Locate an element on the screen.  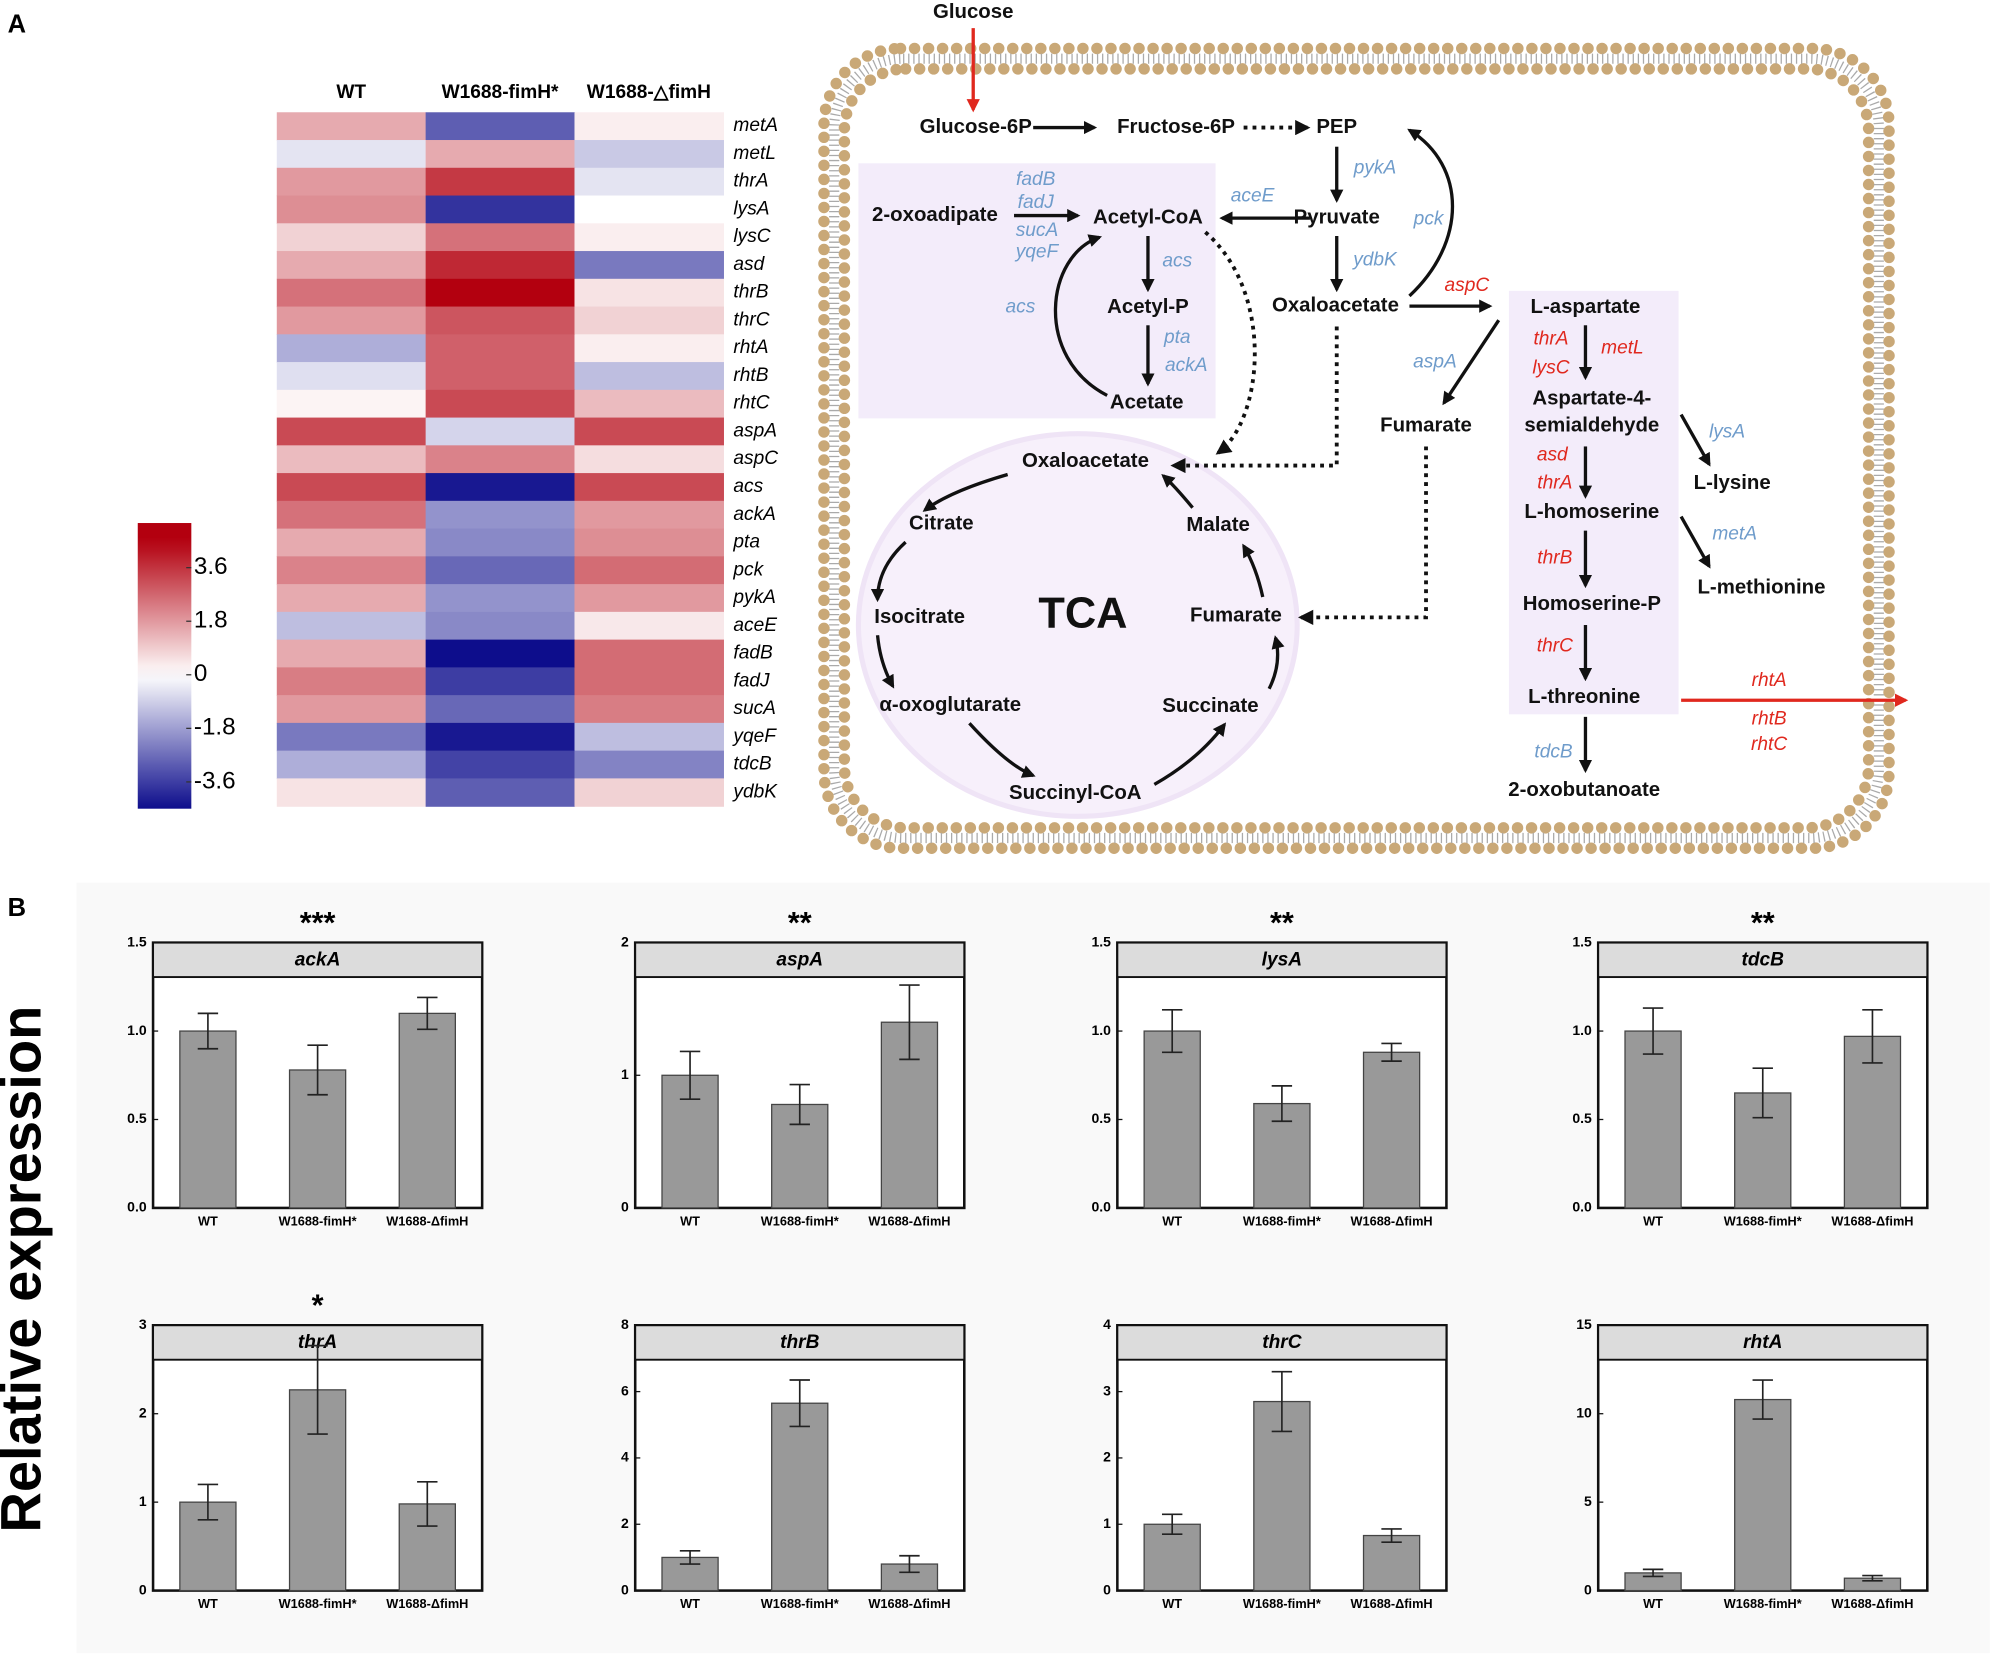
gene-label: thrA is located at coordinates (1554, 482).